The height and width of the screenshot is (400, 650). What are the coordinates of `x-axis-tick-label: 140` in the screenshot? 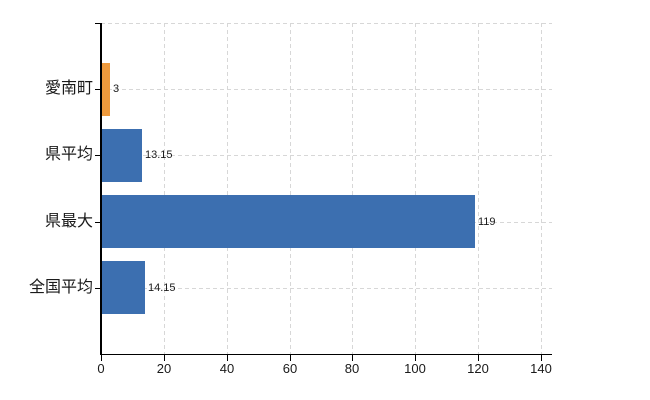 It's located at (541, 368).